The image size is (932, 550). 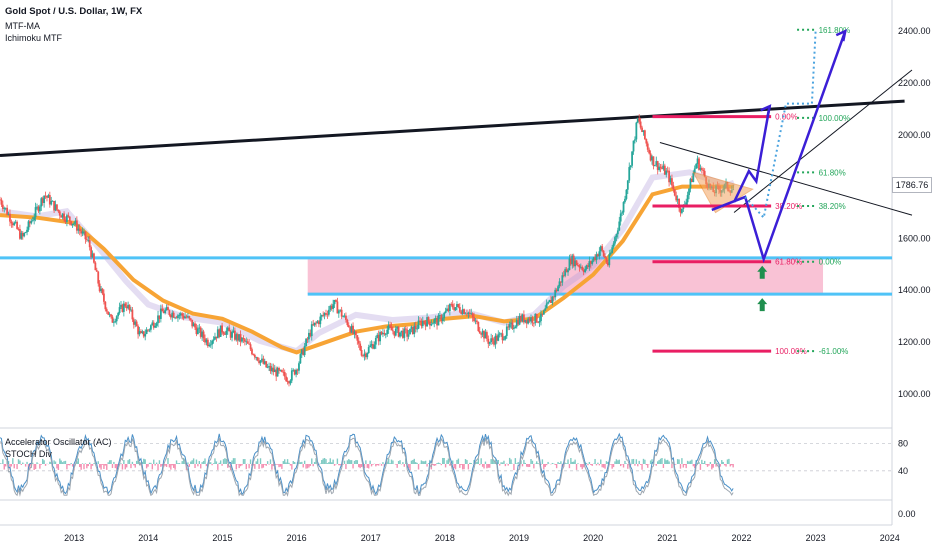 I want to click on indicator-label-mtf-ma: MTF-MA, so click(x=22, y=26).